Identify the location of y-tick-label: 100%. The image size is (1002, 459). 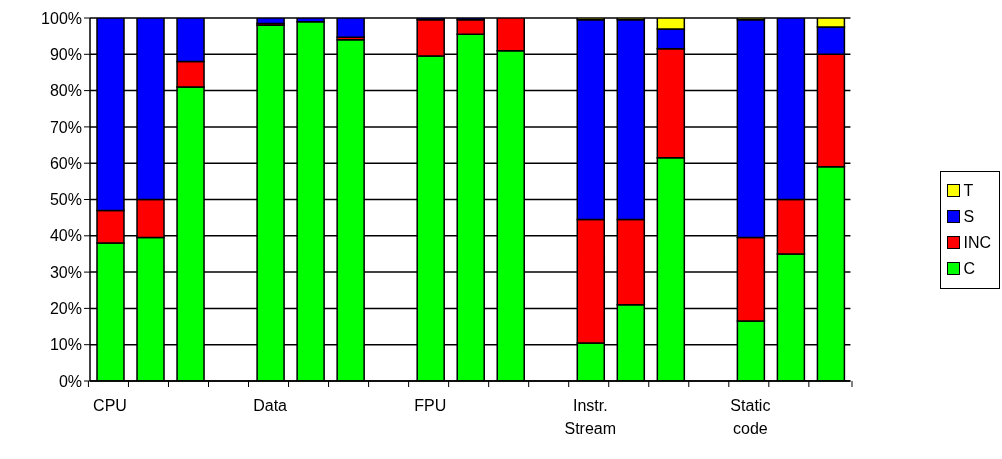
(61, 18).